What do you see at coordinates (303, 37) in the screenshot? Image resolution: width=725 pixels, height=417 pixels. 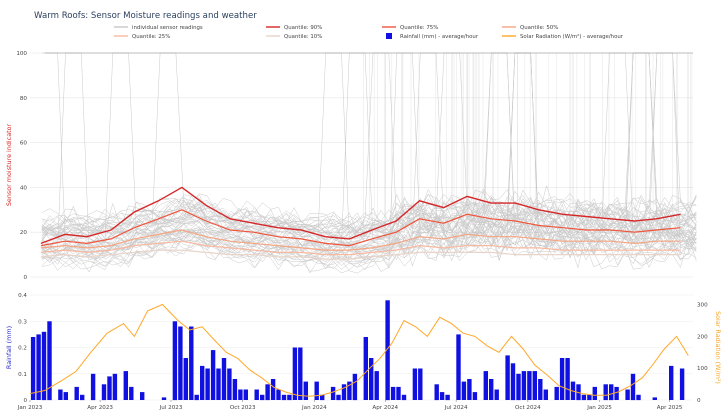 I see `legend-label-5: Quantile: 10%` at bounding box center [303, 37].